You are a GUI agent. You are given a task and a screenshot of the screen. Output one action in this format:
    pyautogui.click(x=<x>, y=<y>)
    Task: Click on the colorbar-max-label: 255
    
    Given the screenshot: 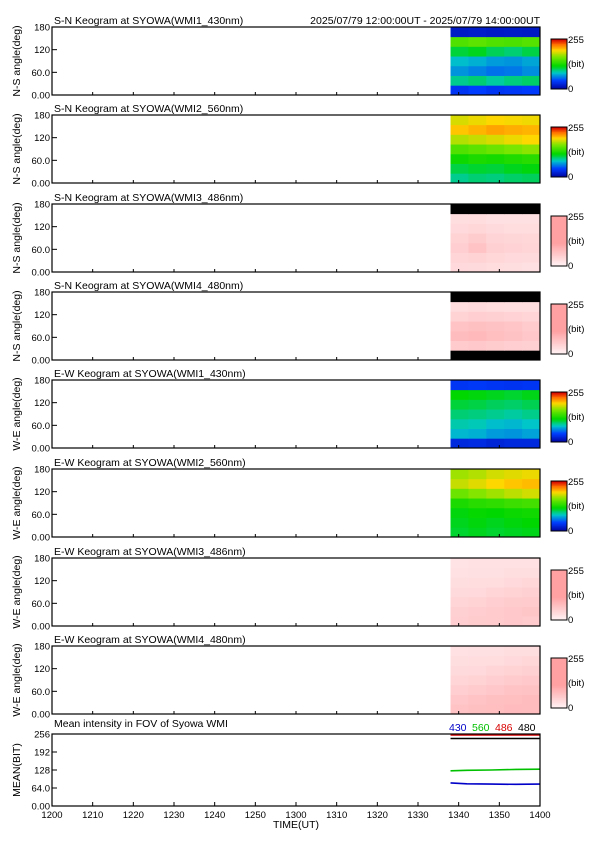 What is the action you would take?
    pyautogui.click(x=576, y=659)
    